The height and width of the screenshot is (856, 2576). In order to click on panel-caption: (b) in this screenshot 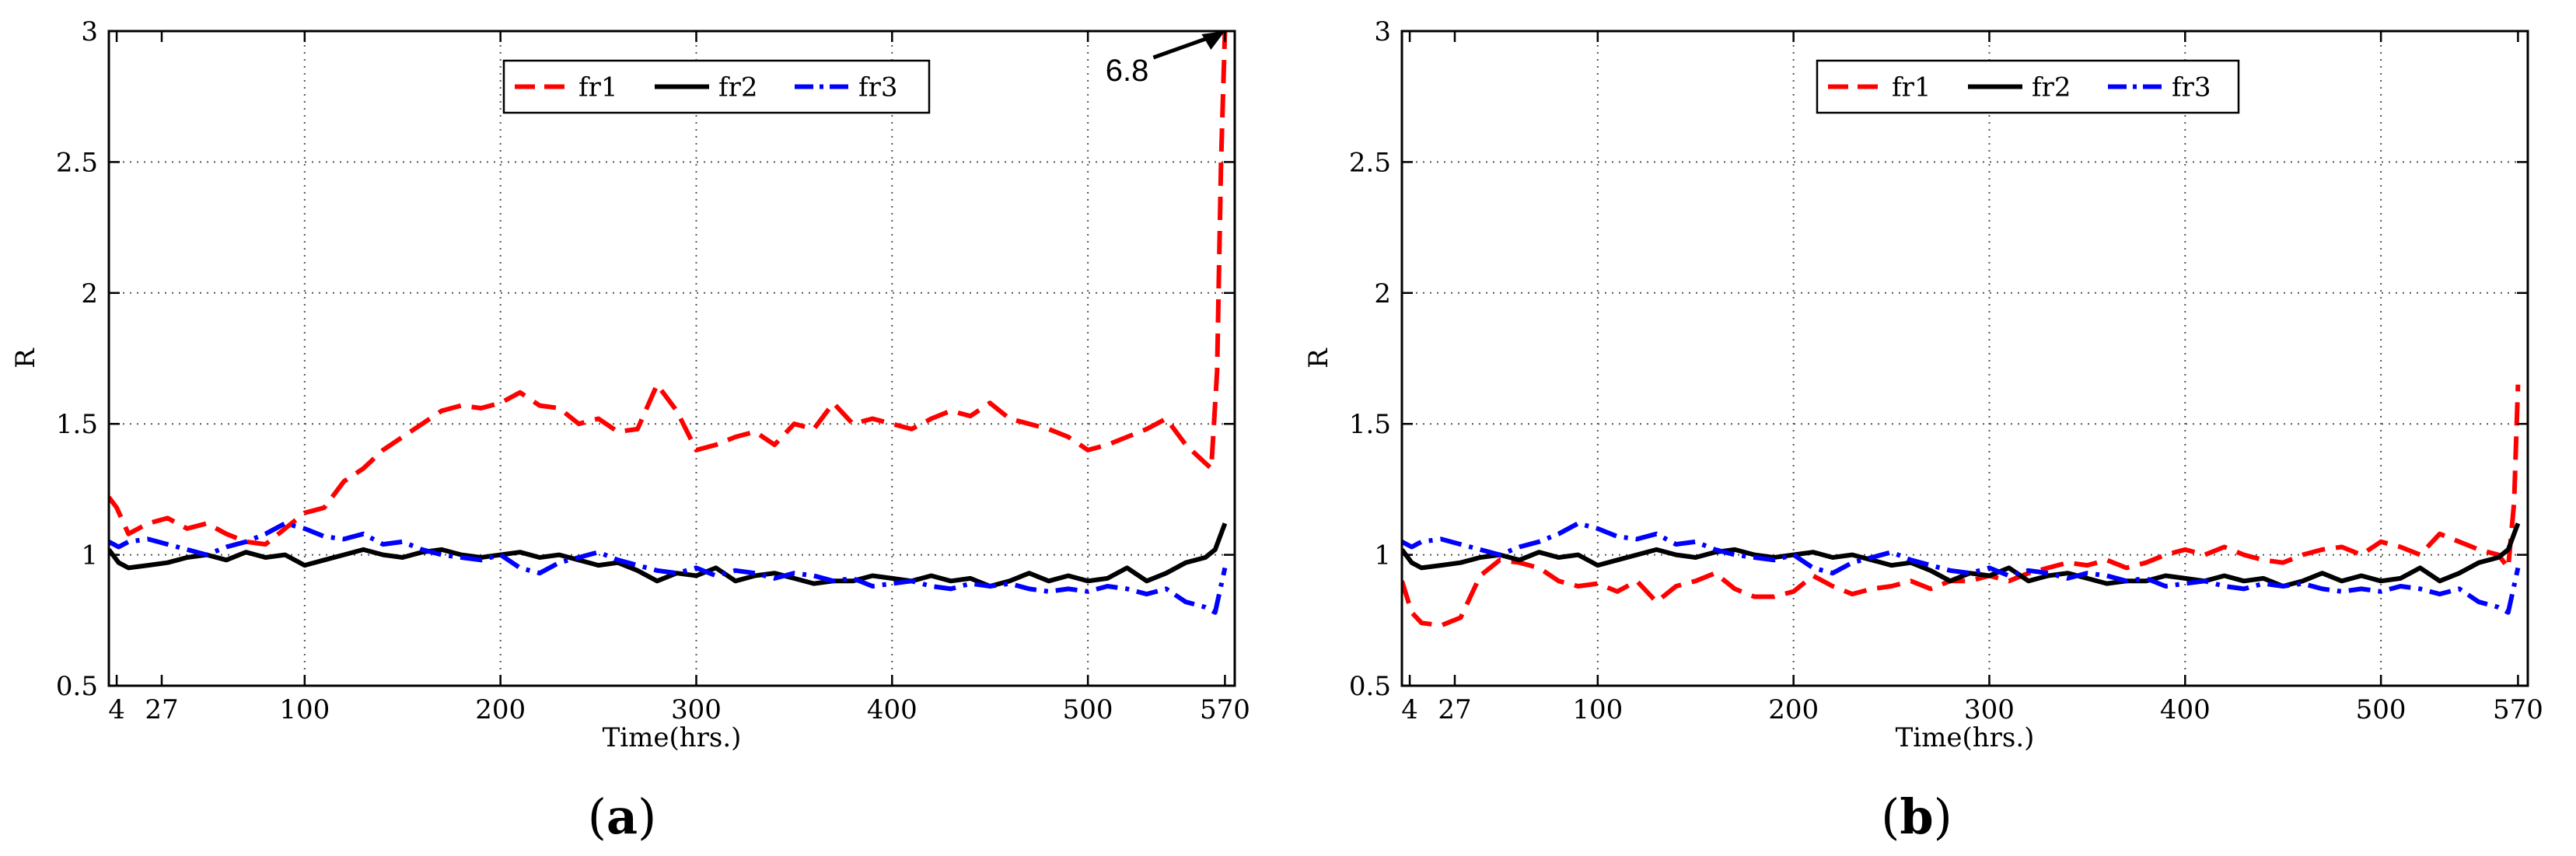, I will do `click(1917, 816)`.